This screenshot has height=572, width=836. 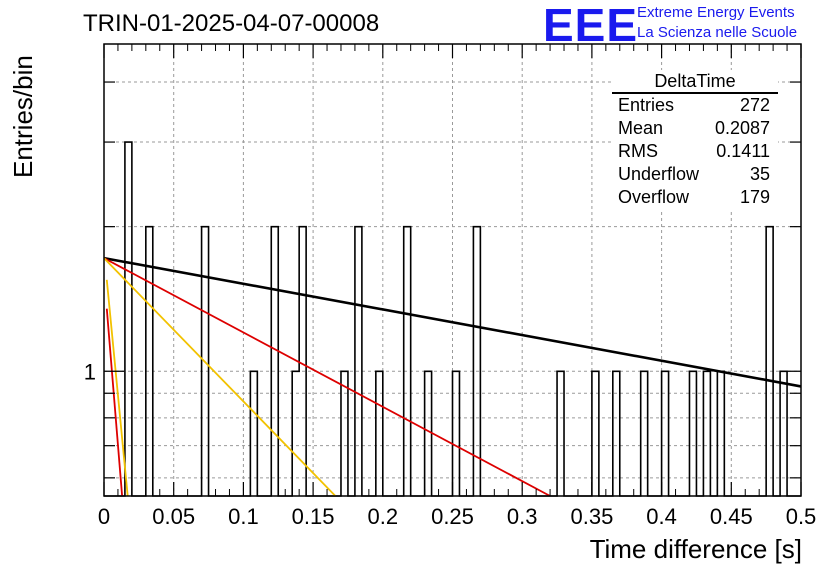 What do you see at coordinates (638, 151) in the screenshot?
I see `stats-label: RMS` at bounding box center [638, 151].